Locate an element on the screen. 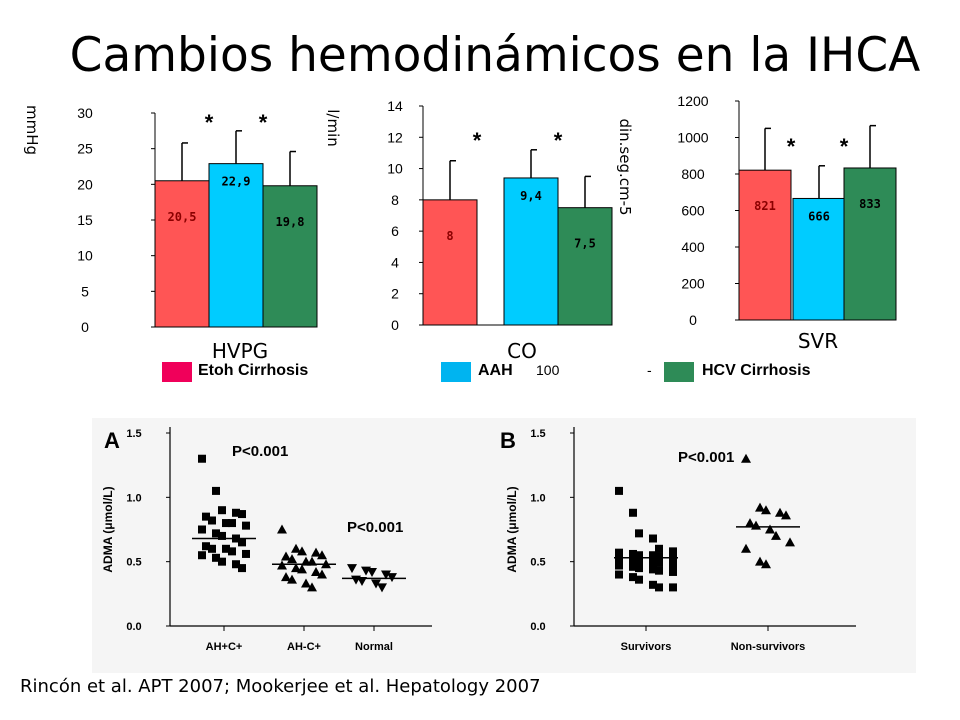 This screenshot has height=720, width=960. x-tick-label: Survivors is located at coordinates (646, 647).